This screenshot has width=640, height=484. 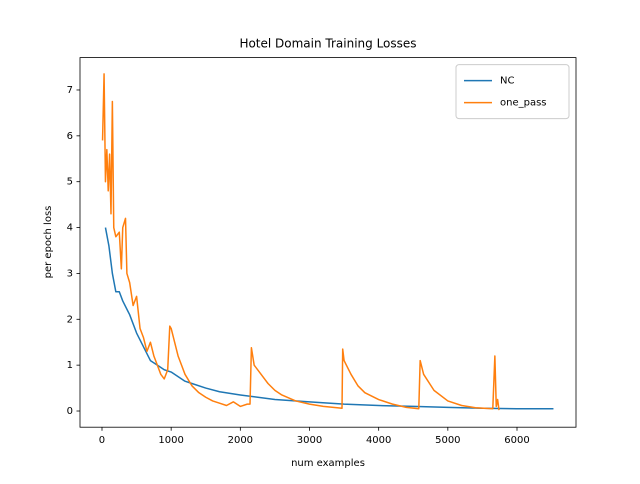 What do you see at coordinates (327, 44) in the screenshot?
I see `chart-title: Hotel Domain Training Losses` at bounding box center [327, 44].